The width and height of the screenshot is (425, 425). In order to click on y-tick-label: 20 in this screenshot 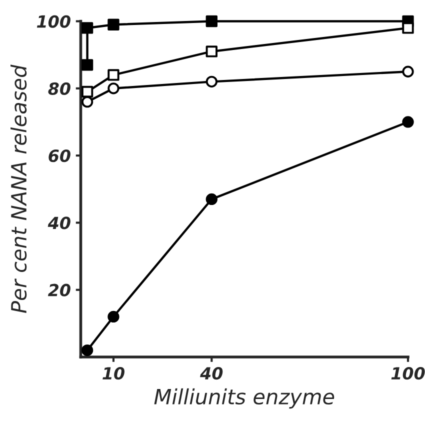, I will do `click(59, 290)`.